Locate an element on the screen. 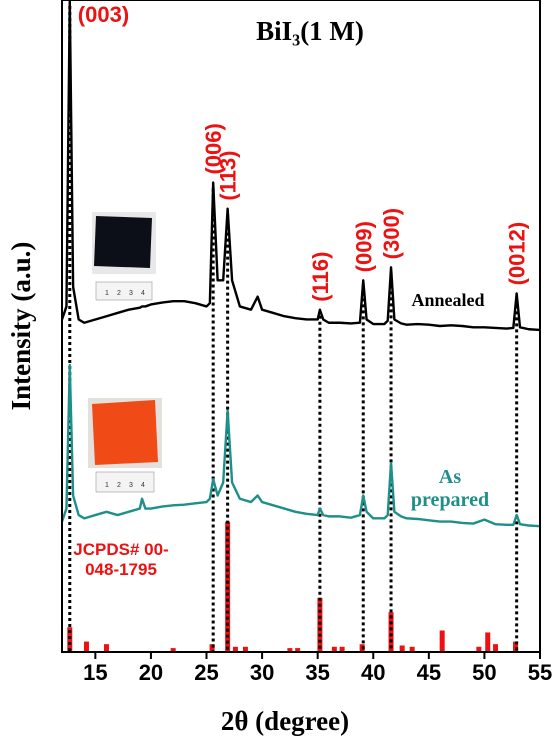 Image resolution: width=556 pixels, height=744 pixels. x-tick-label: 40 is located at coordinates (373, 672).